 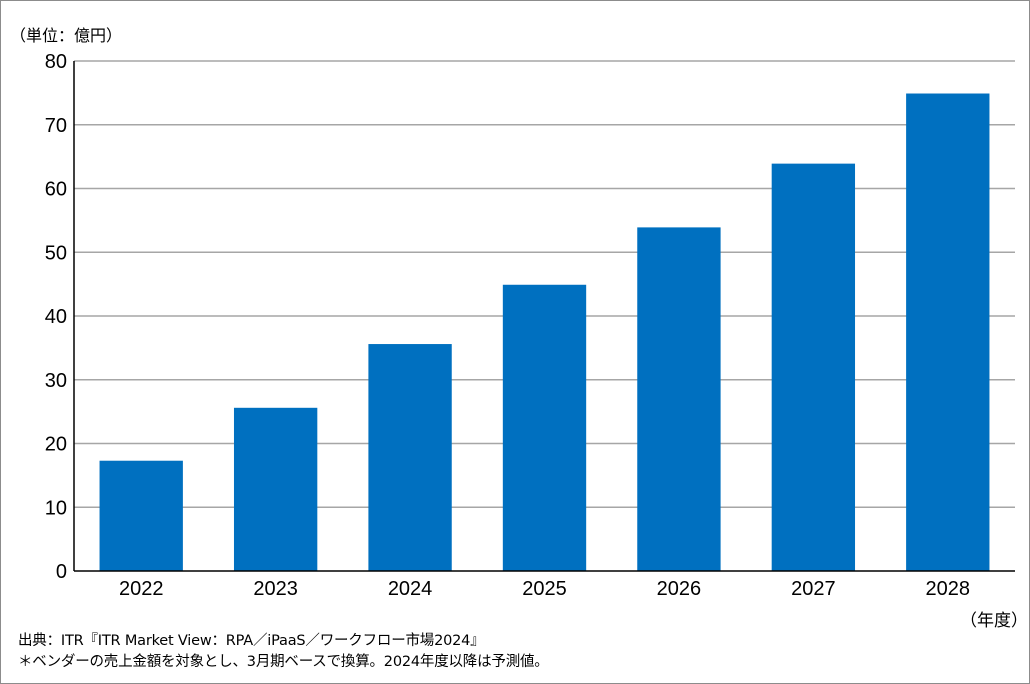 What do you see at coordinates (61, 572) in the screenshot?
I see `y-tick-label: 0` at bounding box center [61, 572].